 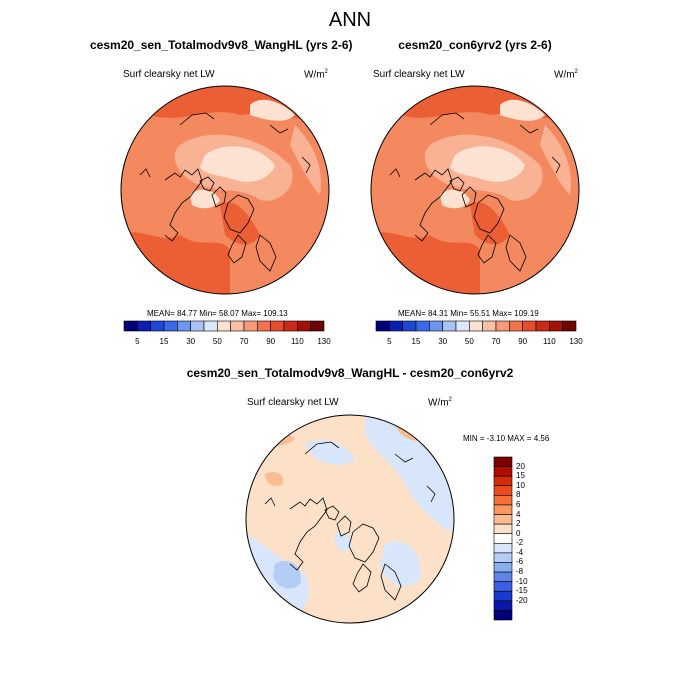 I want to click on difference-colorbar-tick-label: 15, so click(x=520, y=476).